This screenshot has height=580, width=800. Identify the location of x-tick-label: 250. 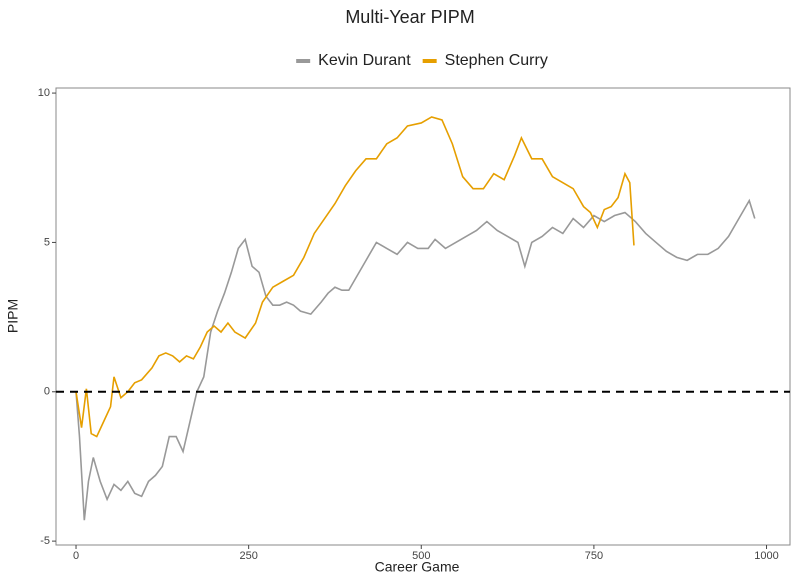
(248, 556).